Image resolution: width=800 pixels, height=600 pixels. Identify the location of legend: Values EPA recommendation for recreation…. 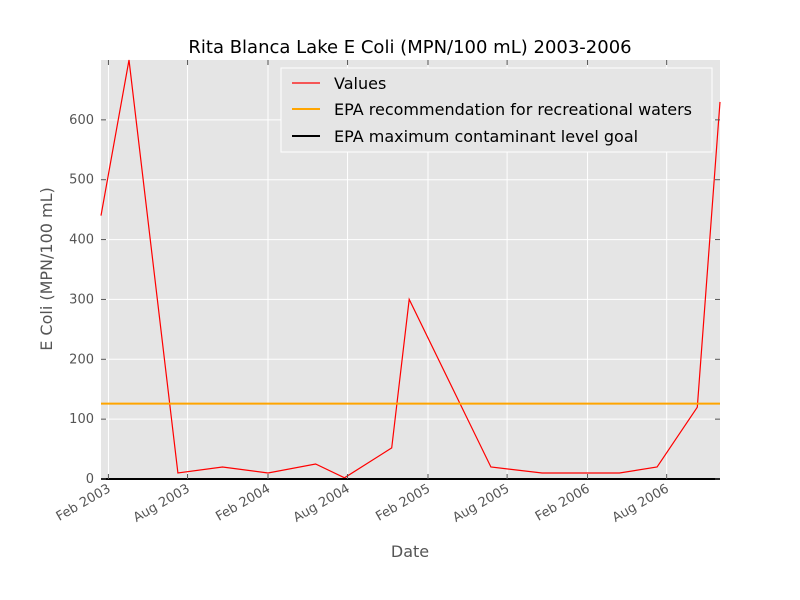
(496, 110).